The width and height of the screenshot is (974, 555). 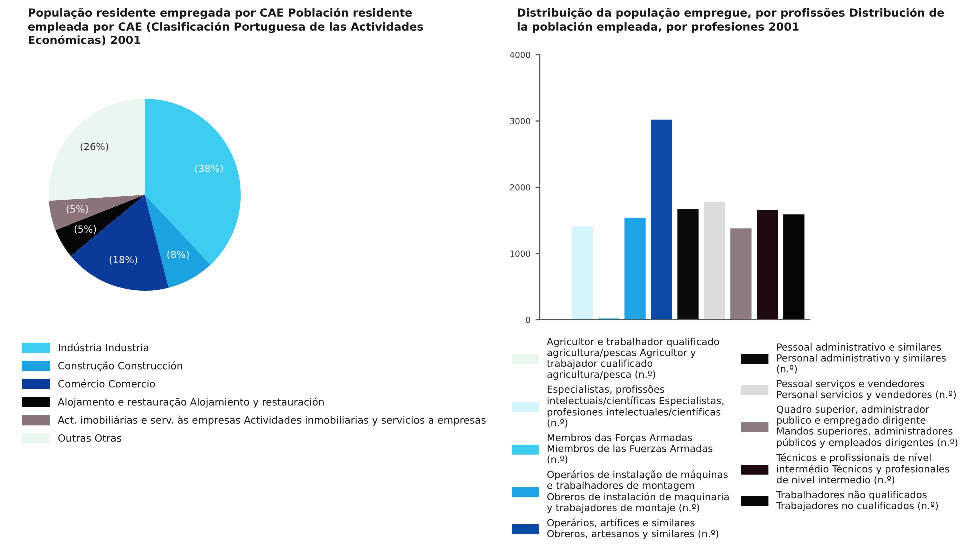 What do you see at coordinates (178, 255) in the screenshot?
I see `data-label: (8%)` at bounding box center [178, 255].